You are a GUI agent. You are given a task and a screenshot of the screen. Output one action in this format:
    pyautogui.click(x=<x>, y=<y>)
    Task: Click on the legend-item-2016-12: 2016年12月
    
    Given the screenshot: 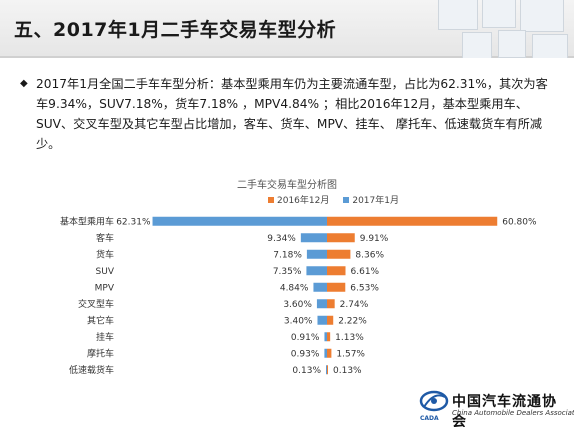 What is the action you would take?
    pyautogui.click(x=298, y=199)
    